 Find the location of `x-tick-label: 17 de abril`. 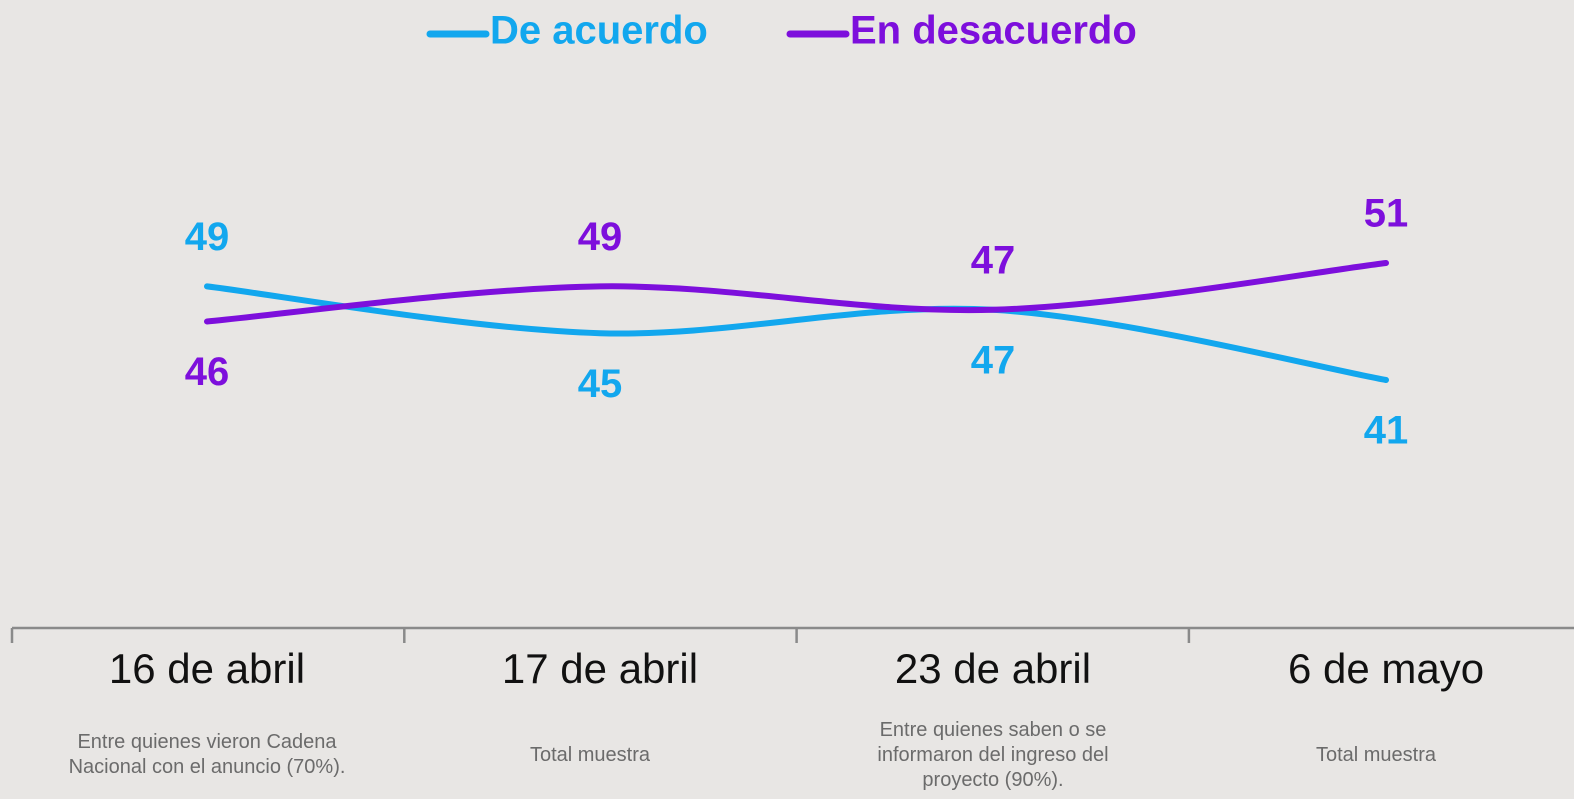

x-tick-label: 17 de abril is located at coordinates (600, 668).